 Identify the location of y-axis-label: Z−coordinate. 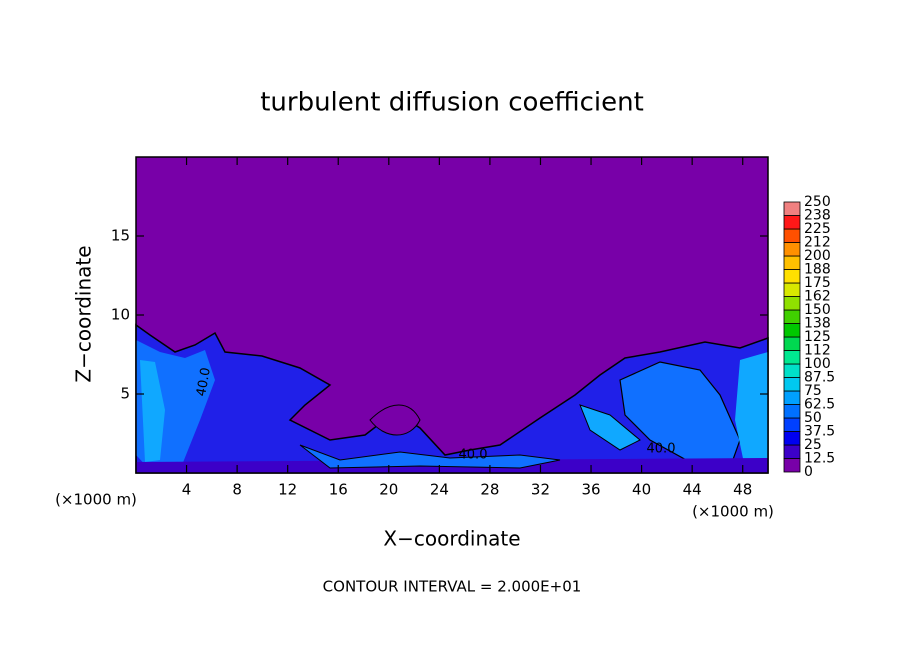
(84, 313).